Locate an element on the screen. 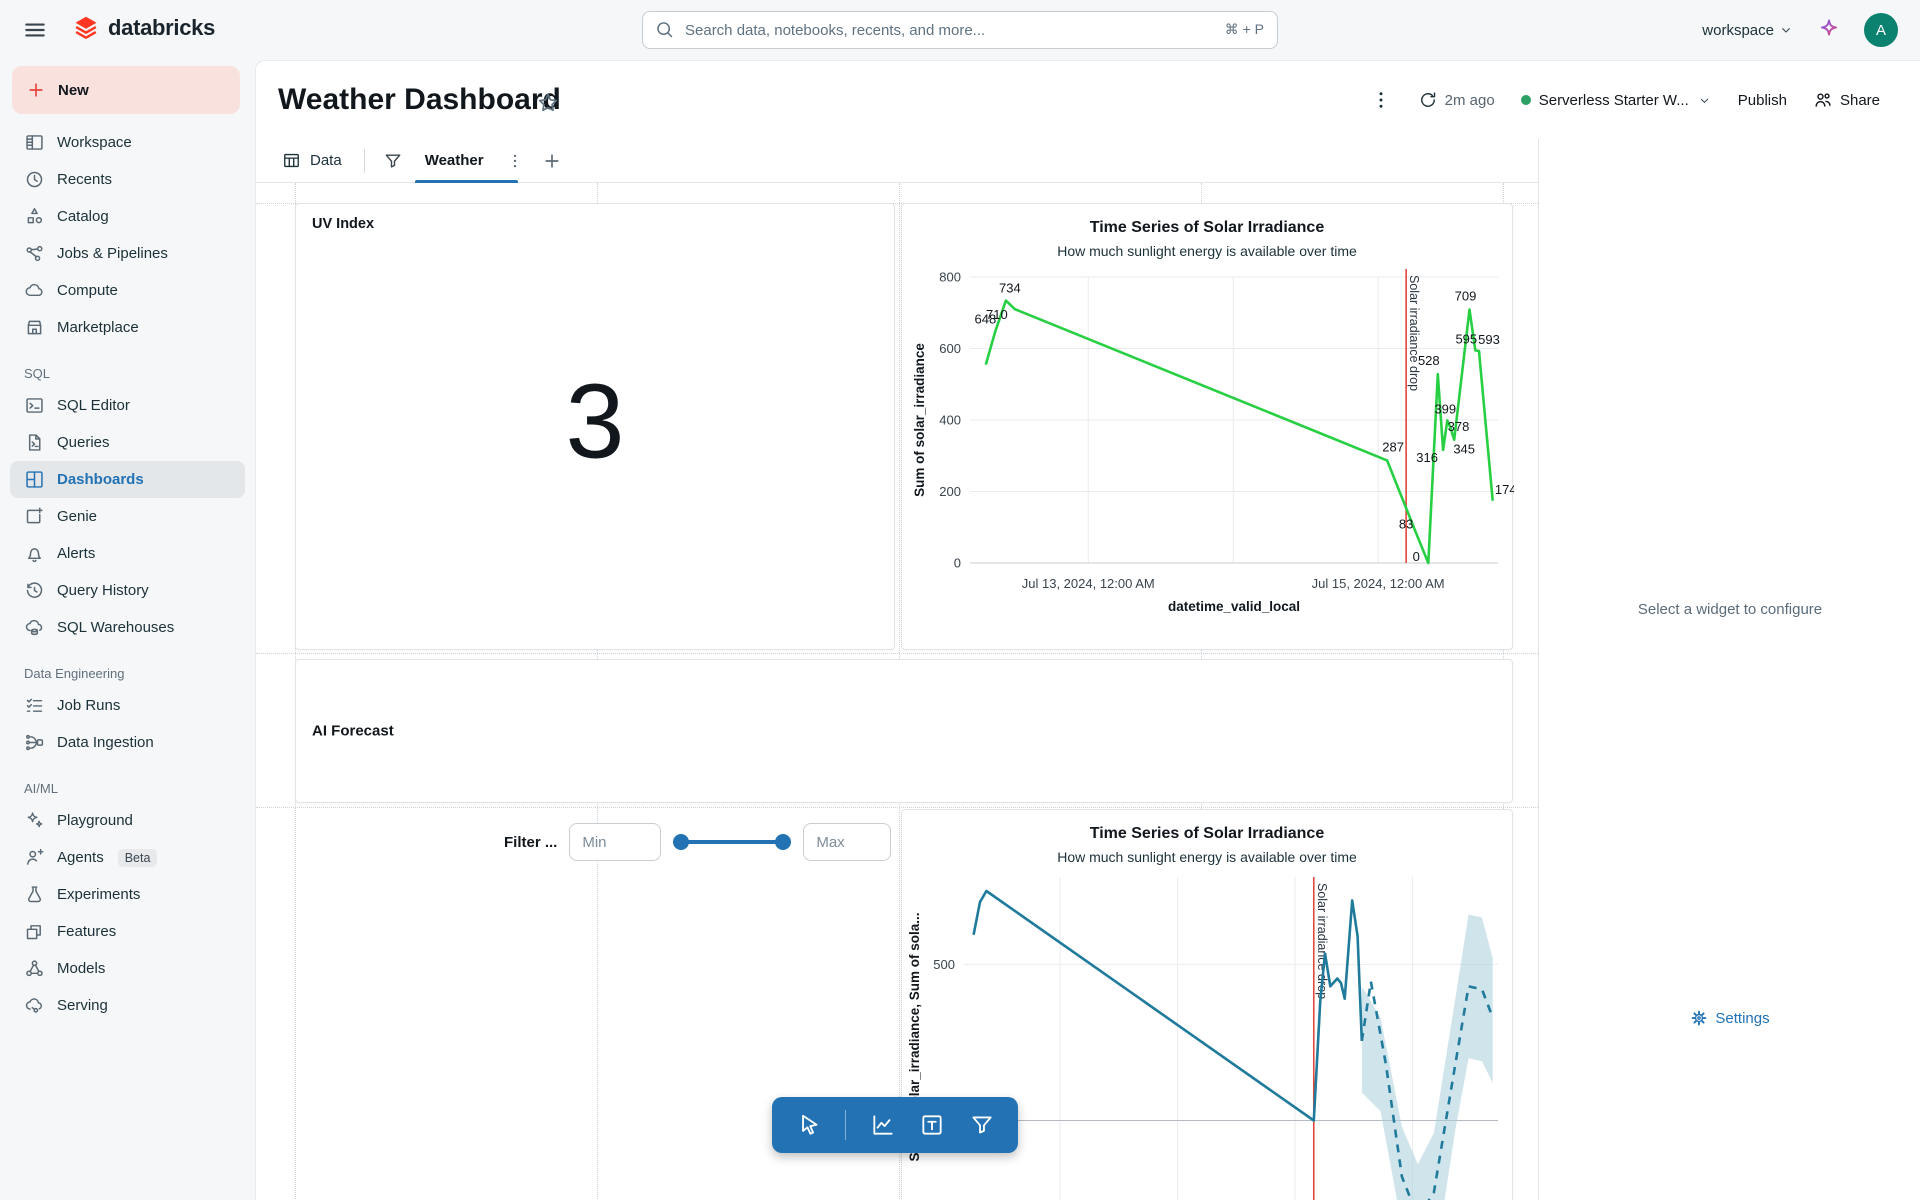 Image resolution: width=1920 pixels, height=1200 pixels. widget-title: AI Forecast is located at coordinates (353, 731).